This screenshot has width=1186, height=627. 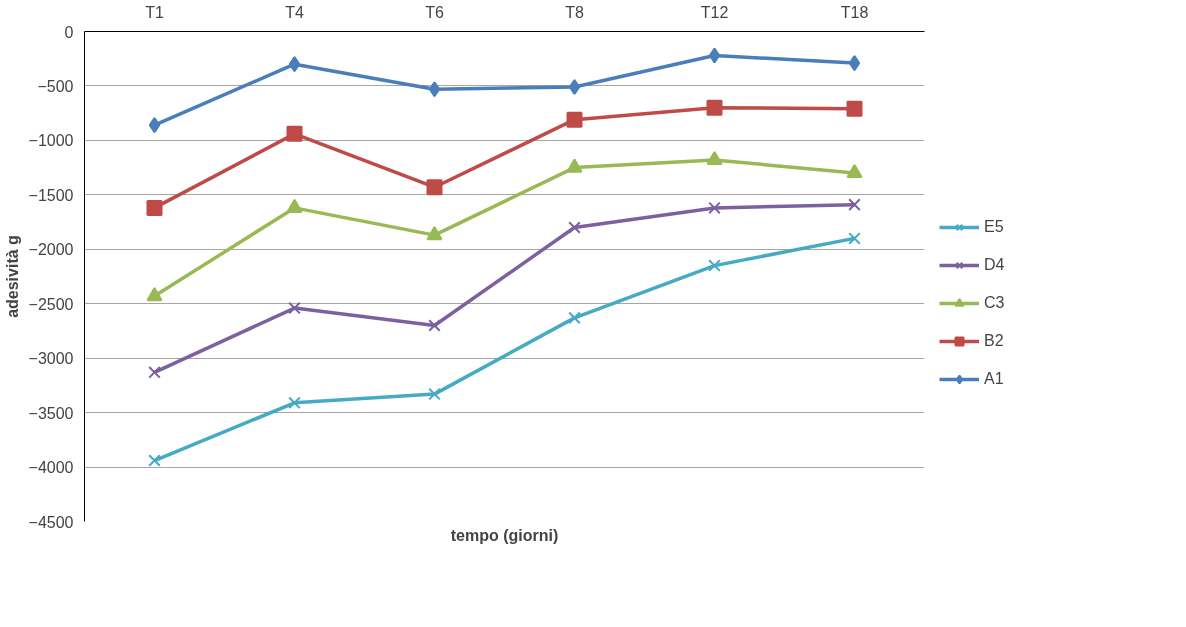 What do you see at coordinates (504, 535) in the screenshot?
I see `x-axis-title: tempo (giorni)` at bounding box center [504, 535].